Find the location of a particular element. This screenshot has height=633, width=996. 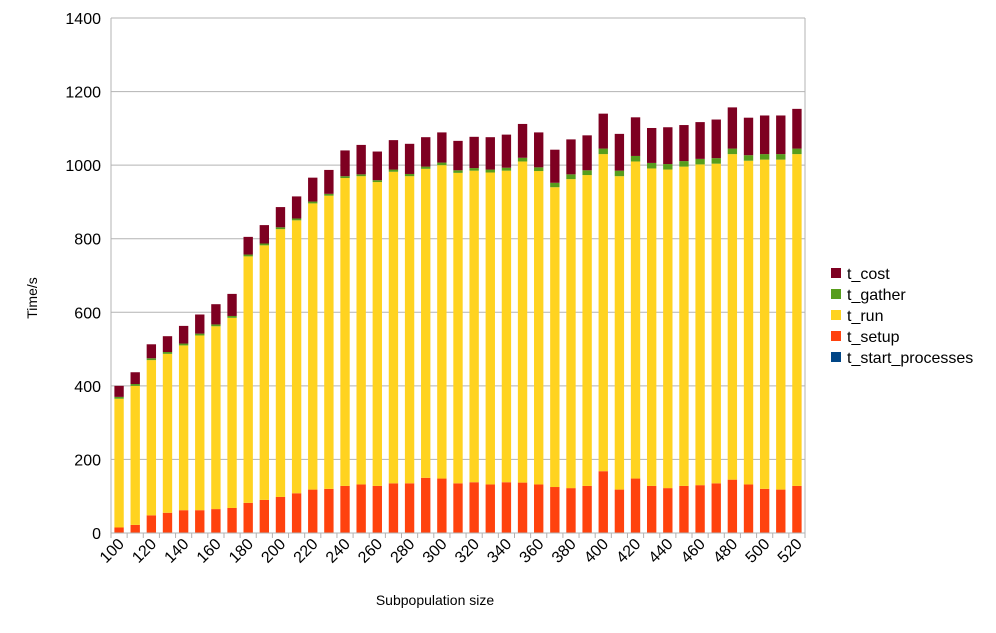

x-tick-label-280: 280 is located at coordinates (403, 551).